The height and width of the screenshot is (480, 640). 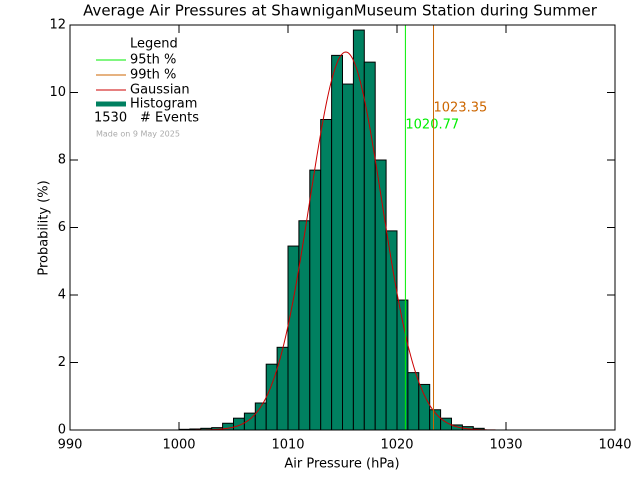 What do you see at coordinates (614, 445) in the screenshot?
I see `x-tick-label: 1040` at bounding box center [614, 445].